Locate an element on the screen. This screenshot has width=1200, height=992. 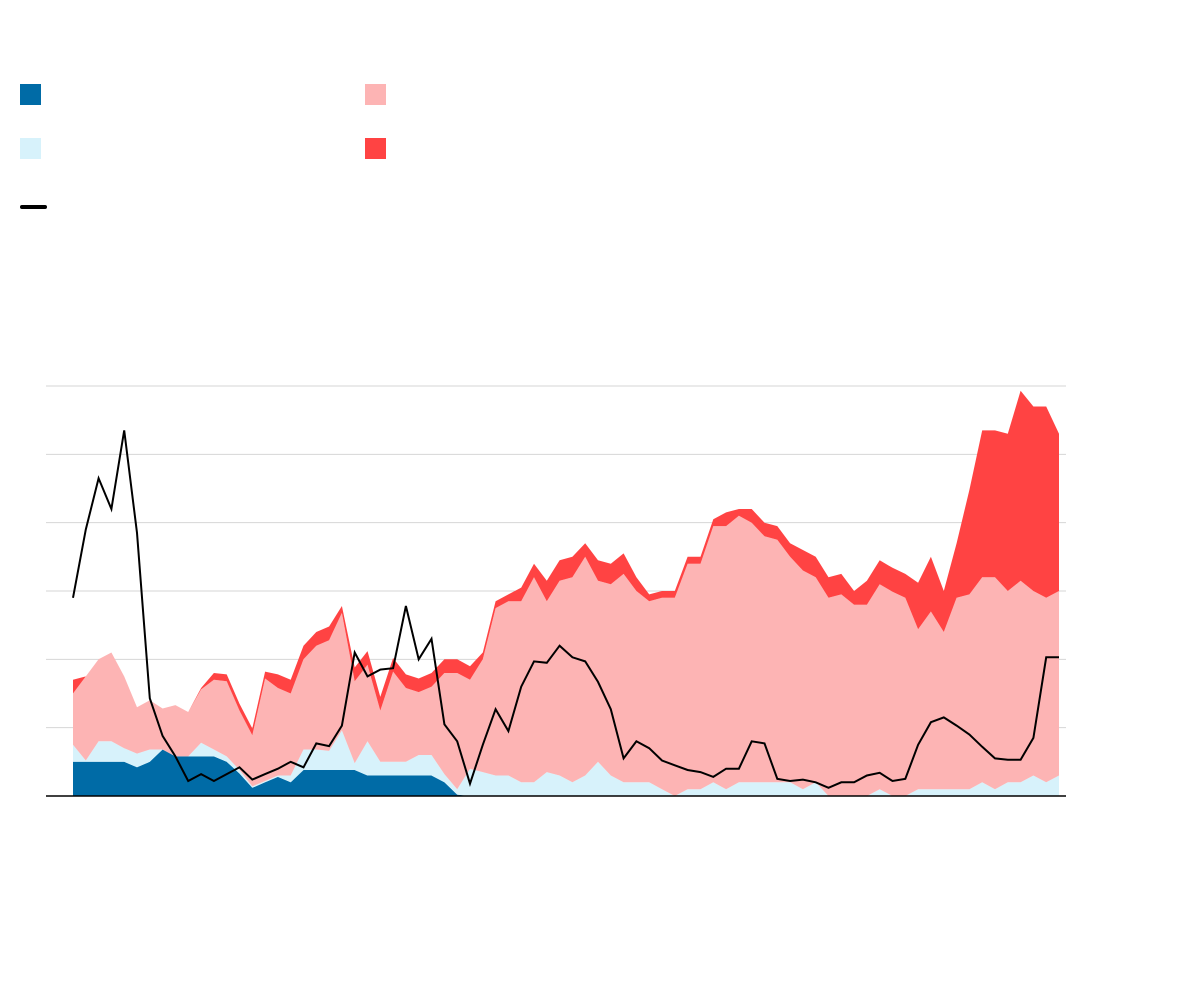
legend-swatch-line is located at coordinates (33, 207).